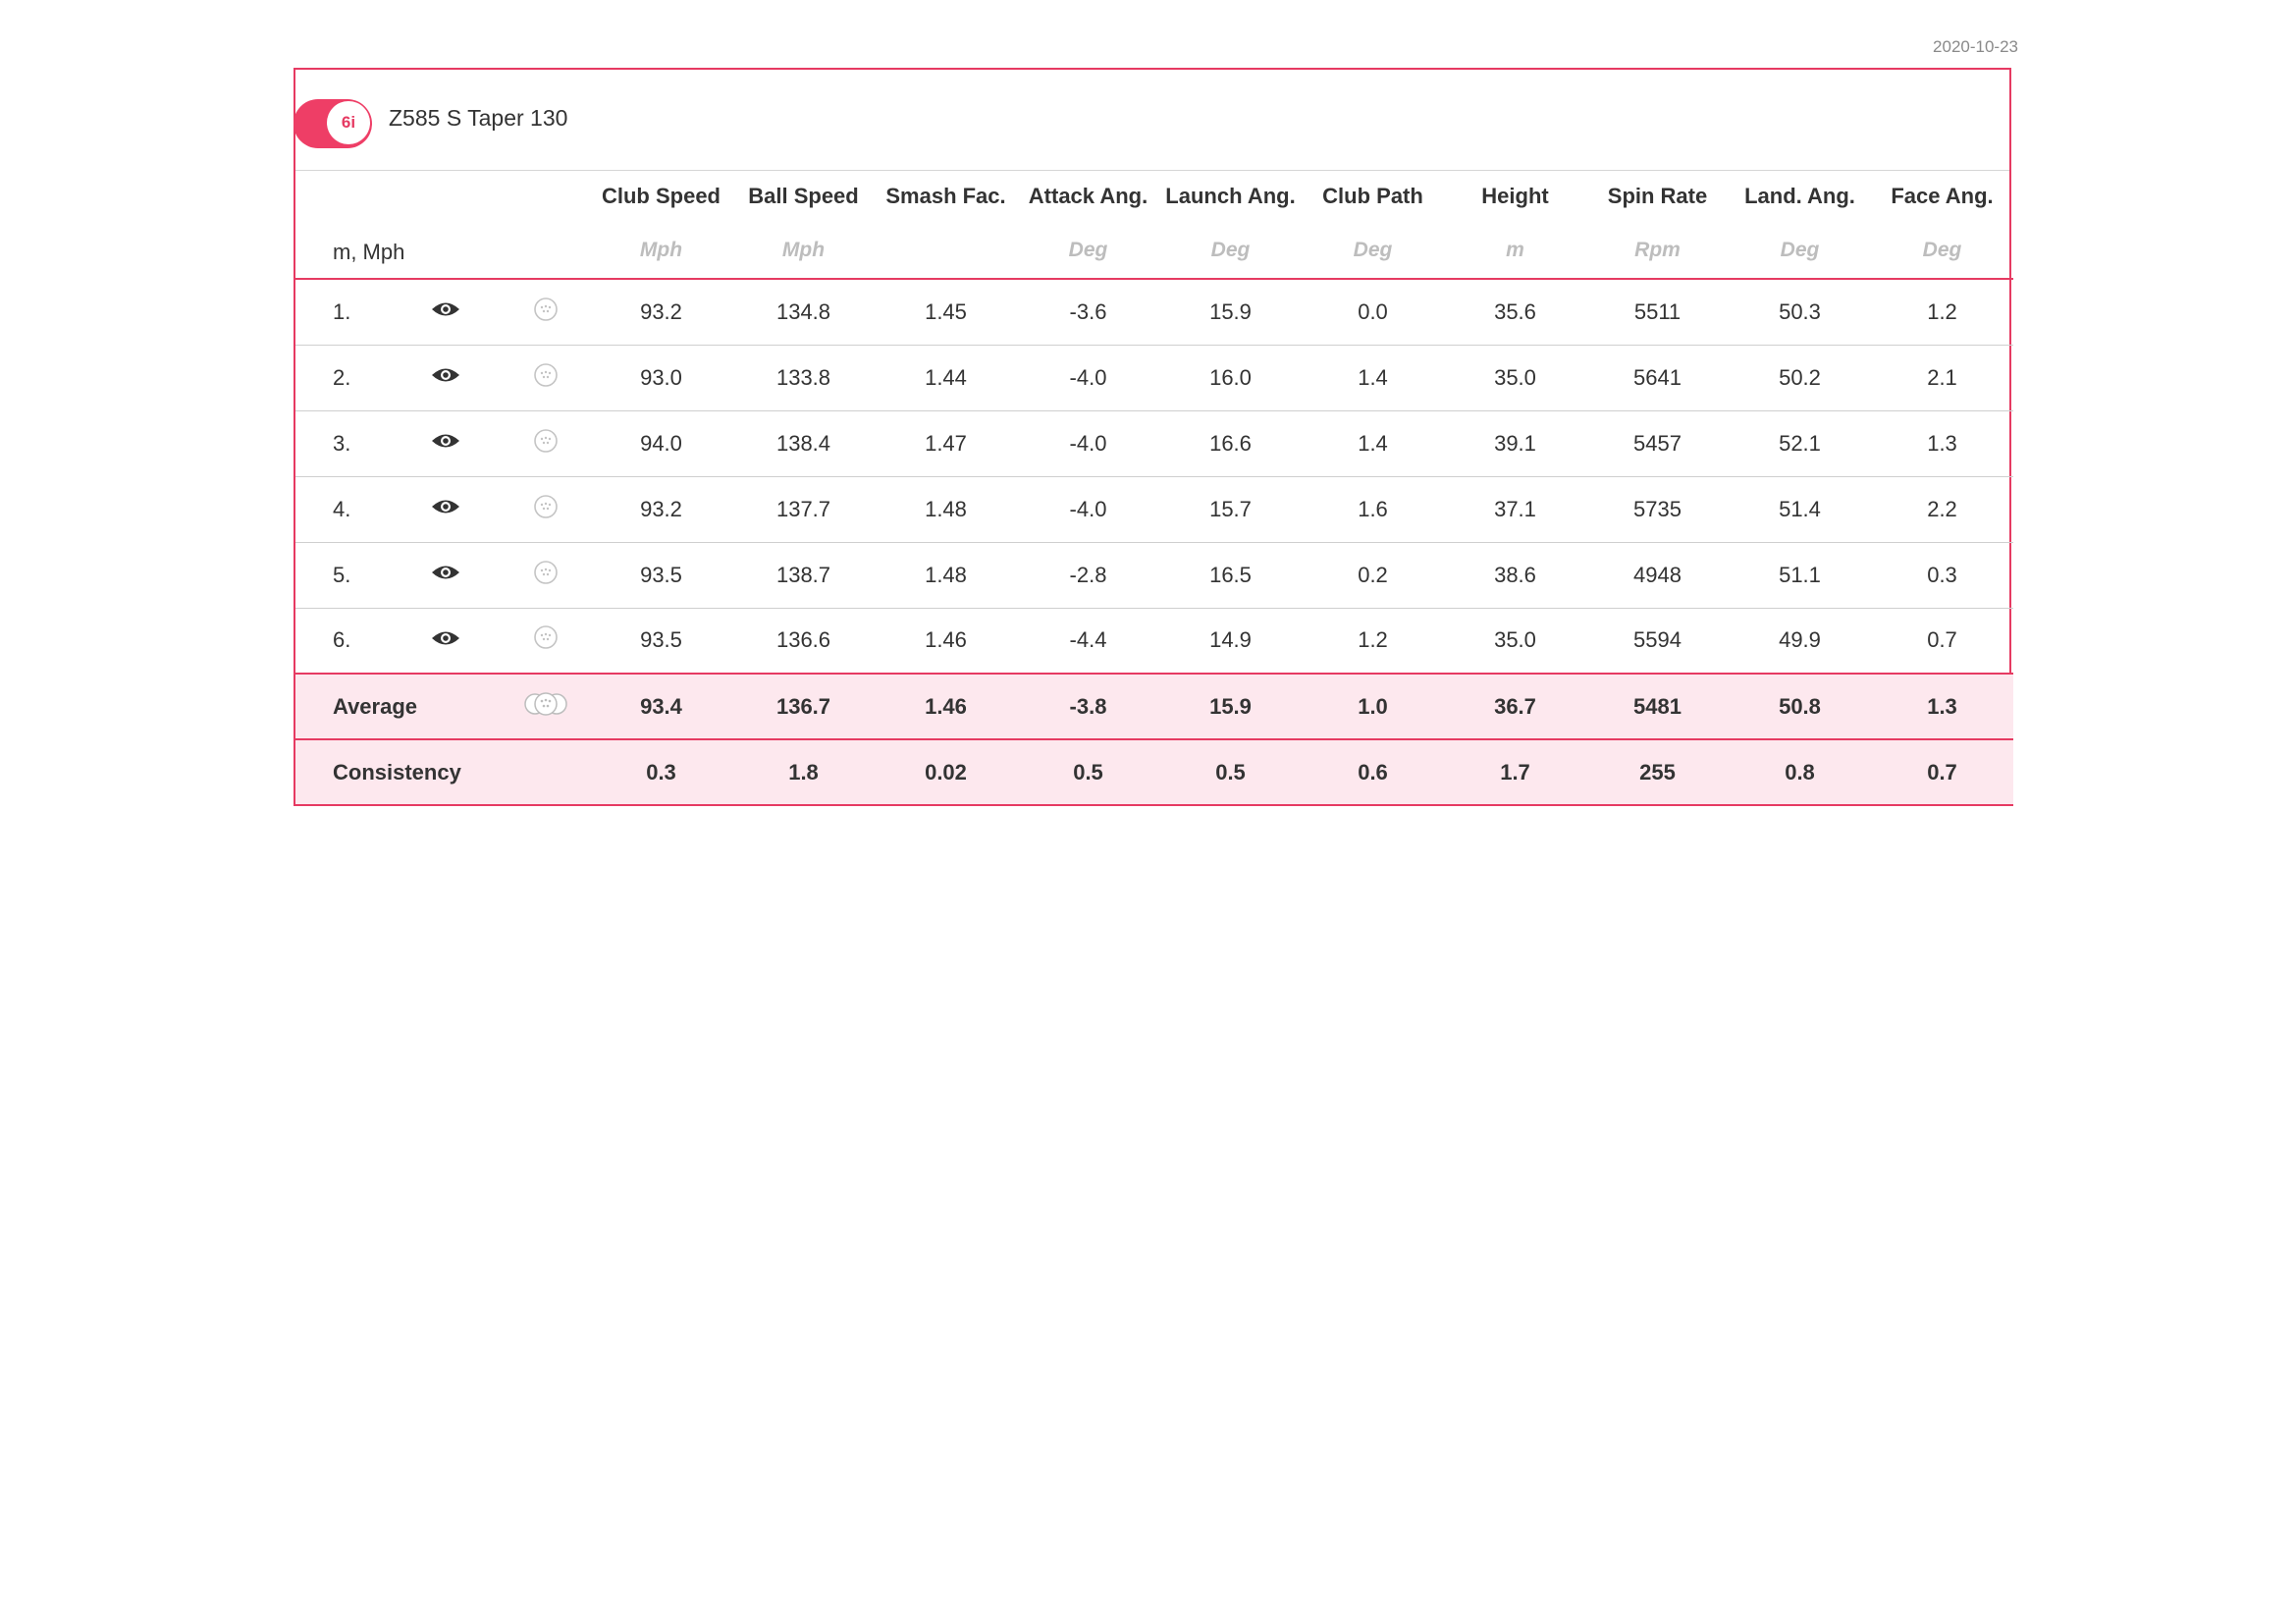  I want to click on column-header: Attack Ang. Deg, so click(1088, 225).